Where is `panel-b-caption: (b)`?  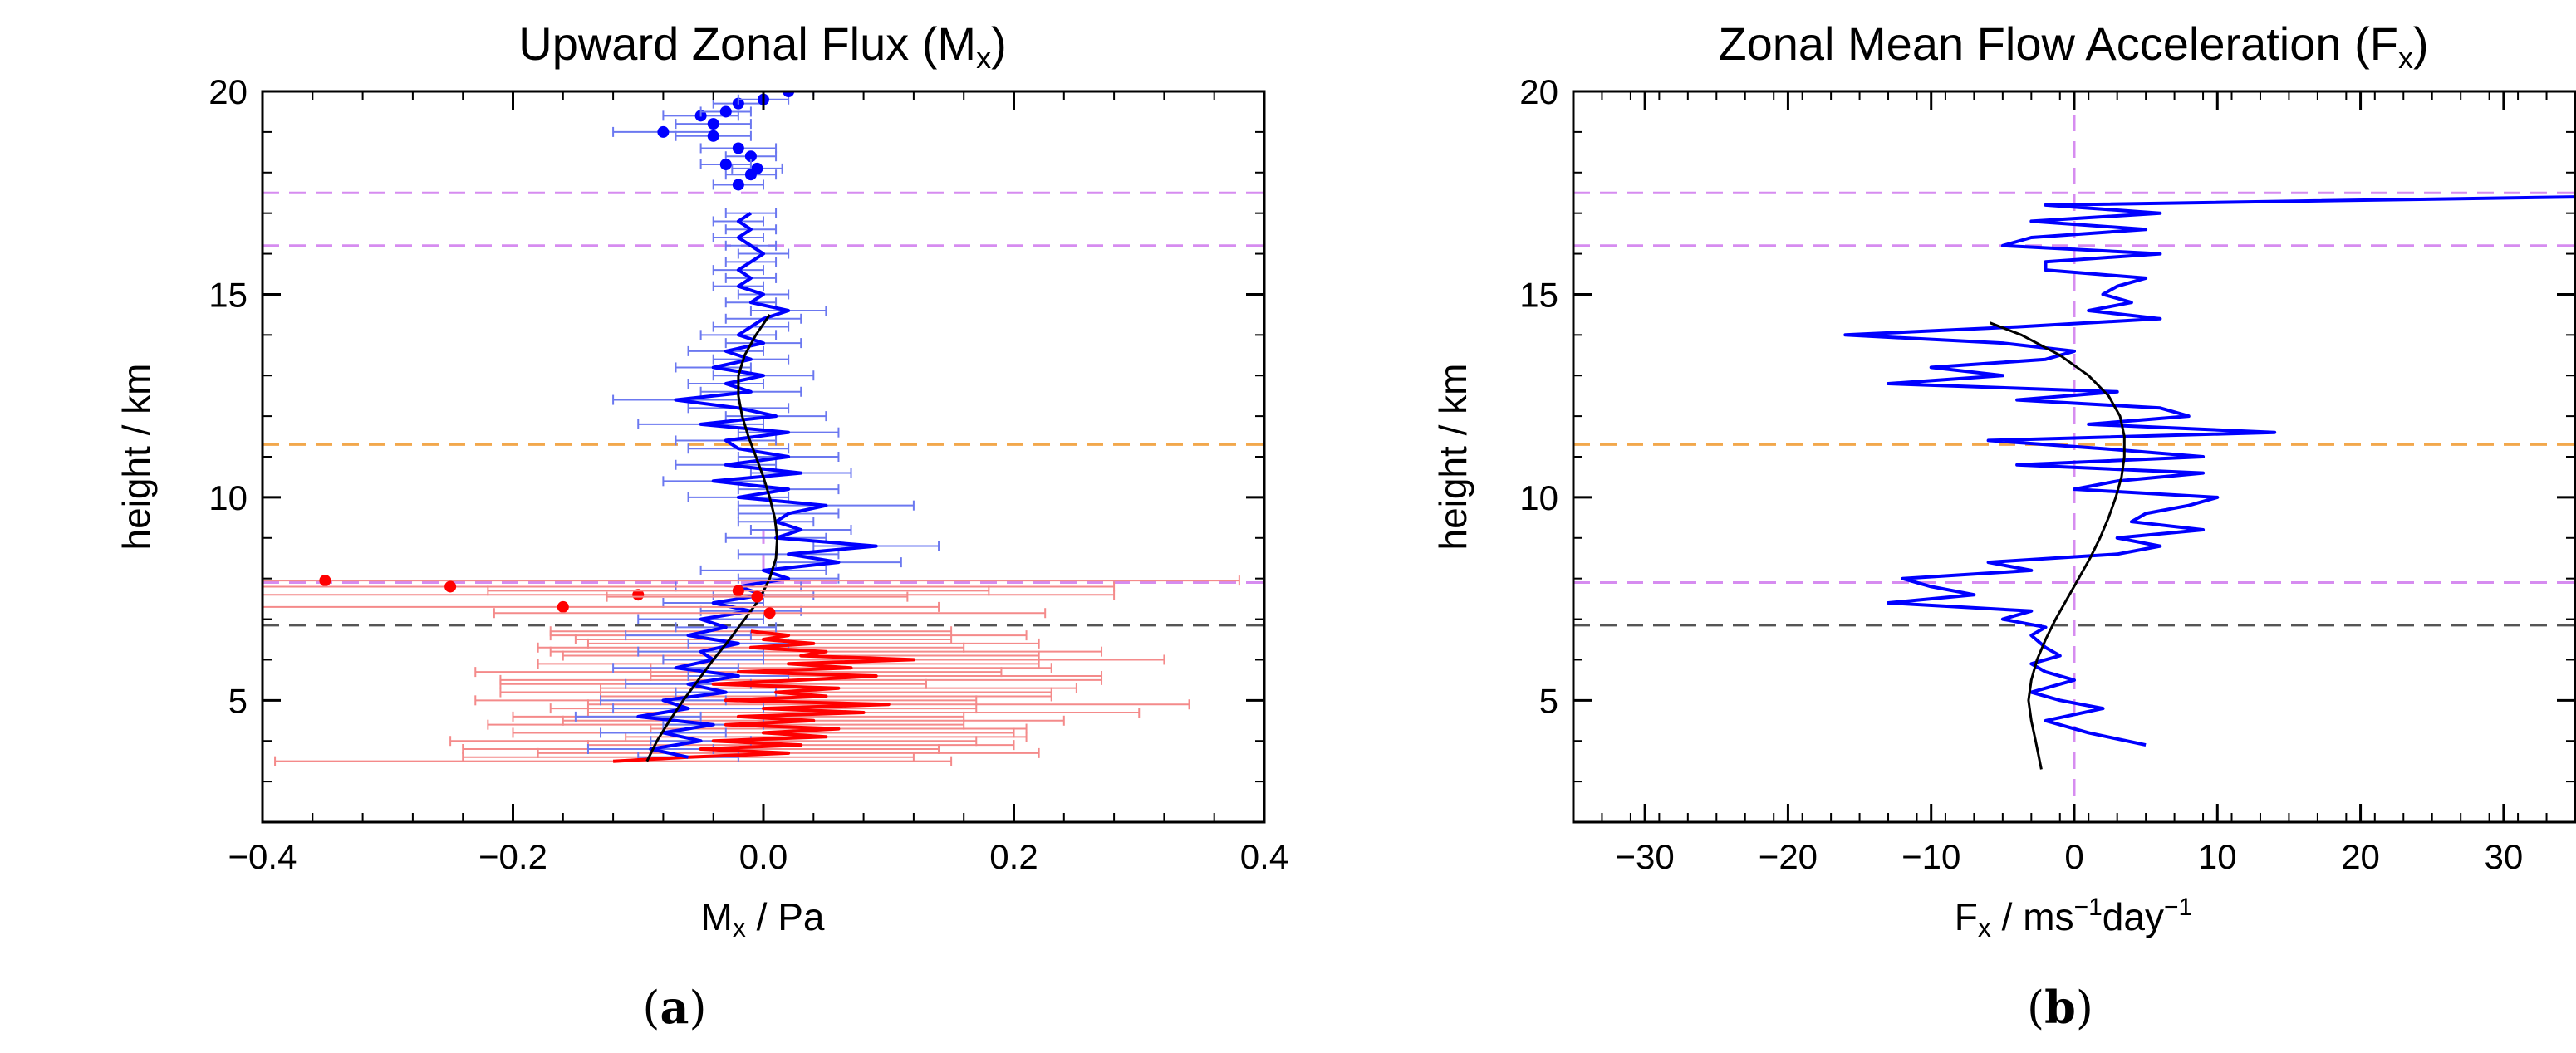 panel-b-caption: (b) is located at coordinates (2060, 1007).